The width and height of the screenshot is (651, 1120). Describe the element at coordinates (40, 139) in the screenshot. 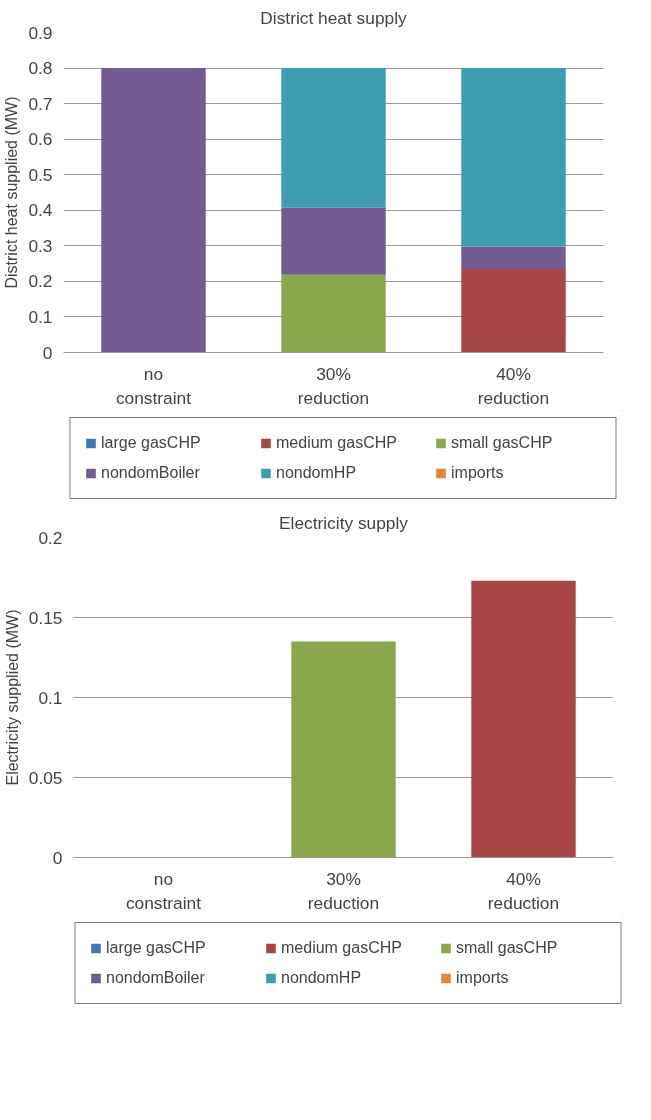

I see `y-tick-label: 0.6` at that location.